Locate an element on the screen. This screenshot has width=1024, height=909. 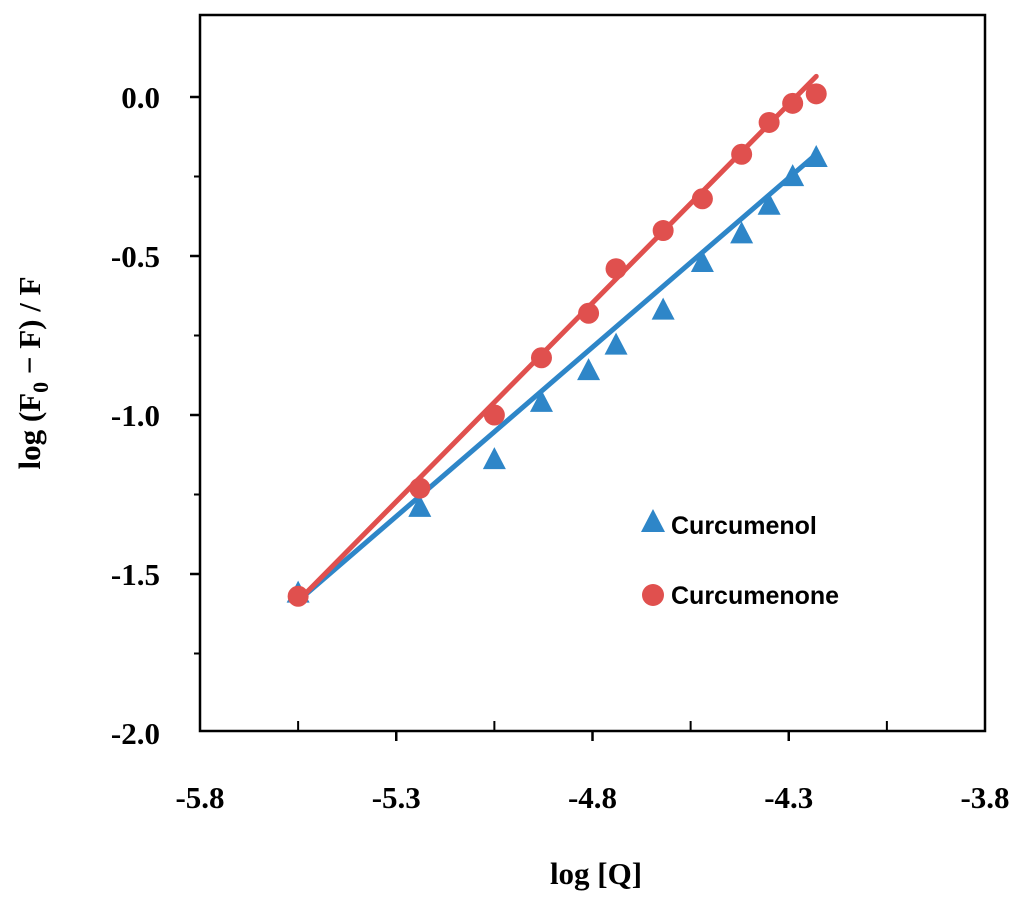
y-tick-labels: 0.0 -0.5 -1.0 -1.5 -2.0 is located at coordinates (135, 415).